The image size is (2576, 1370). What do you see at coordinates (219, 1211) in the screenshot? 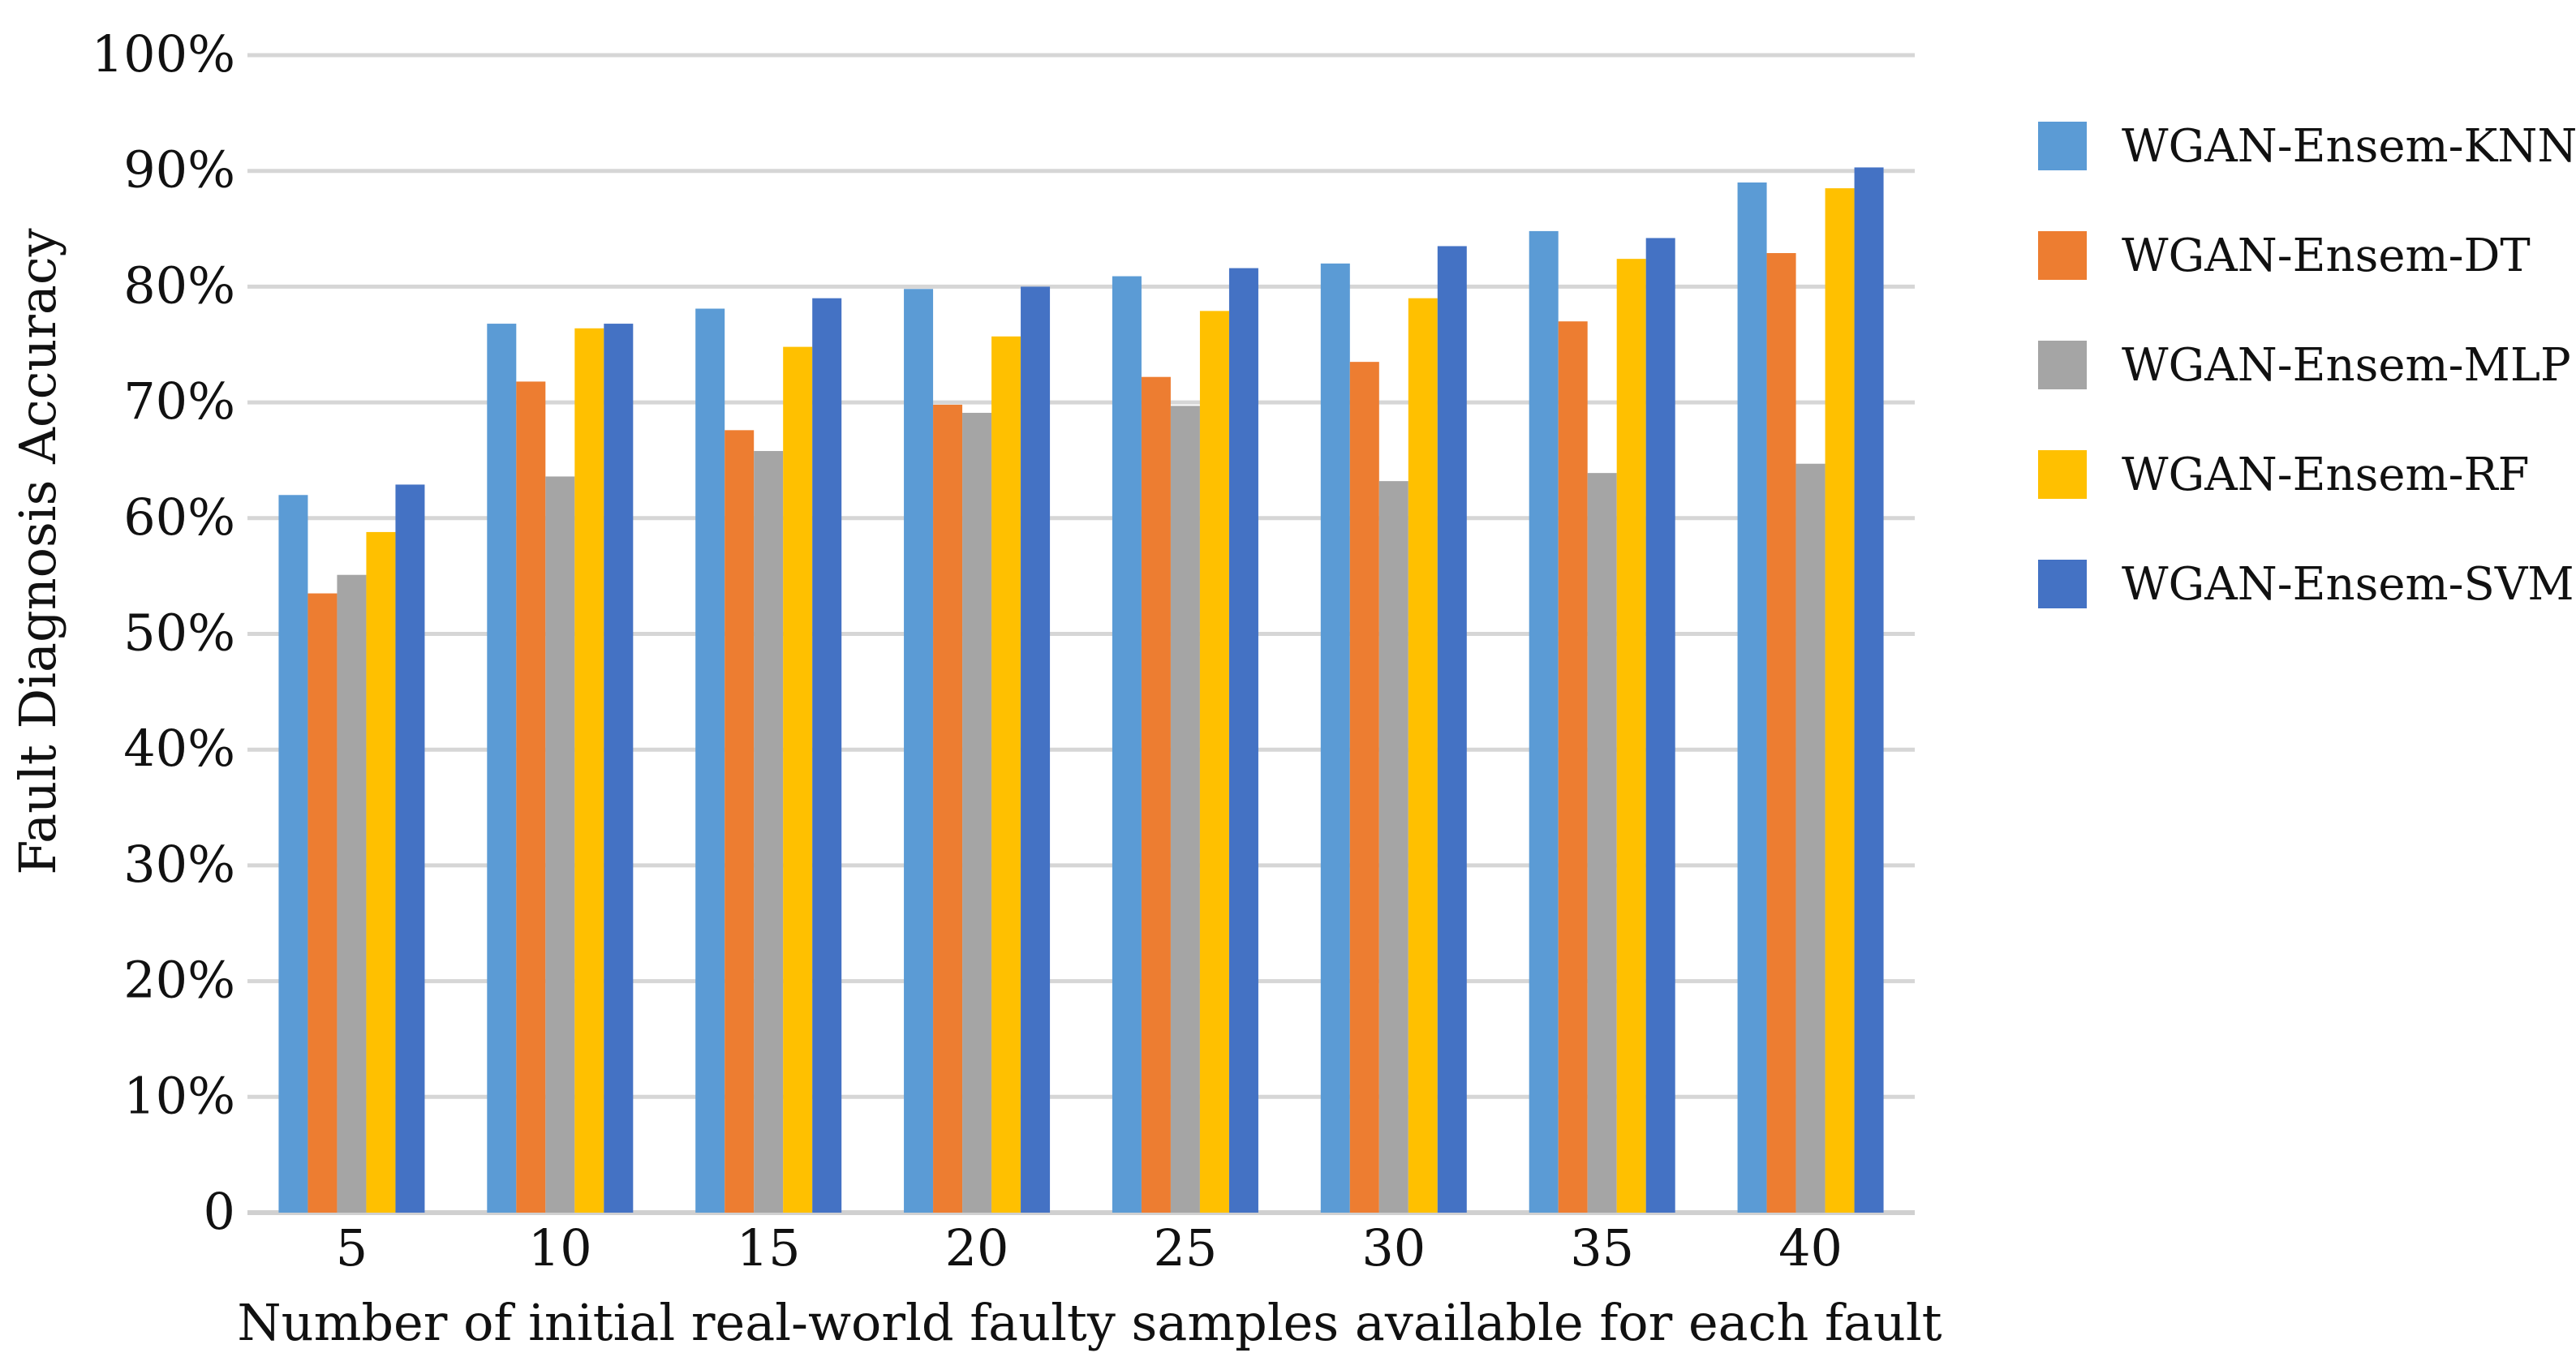
I see `y-tick-label: 0` at bounding box center [219, 1211].